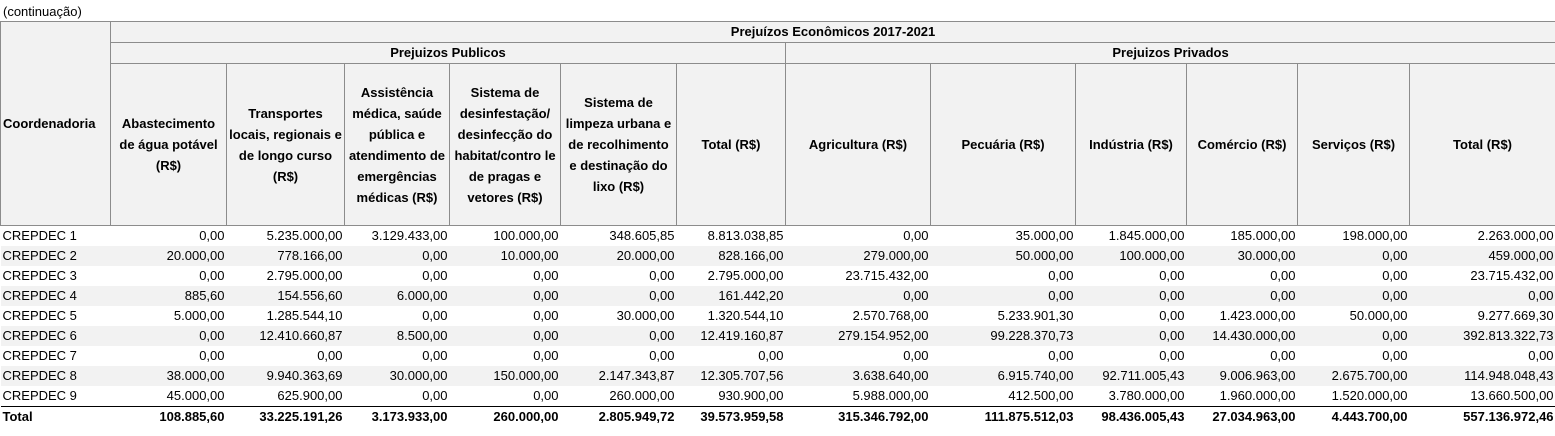 This screenshot has width=1555, height=436. Describe the element at coordinates (890, 315) in the screenshot. I see `table-cell: 2.570.768,00` at that location.